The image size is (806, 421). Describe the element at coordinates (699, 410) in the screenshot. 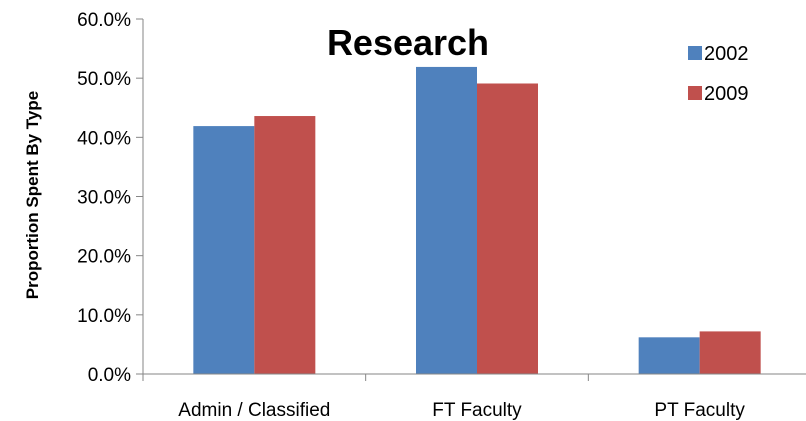

I see `x-tick-label: PT Faculty` at that location.